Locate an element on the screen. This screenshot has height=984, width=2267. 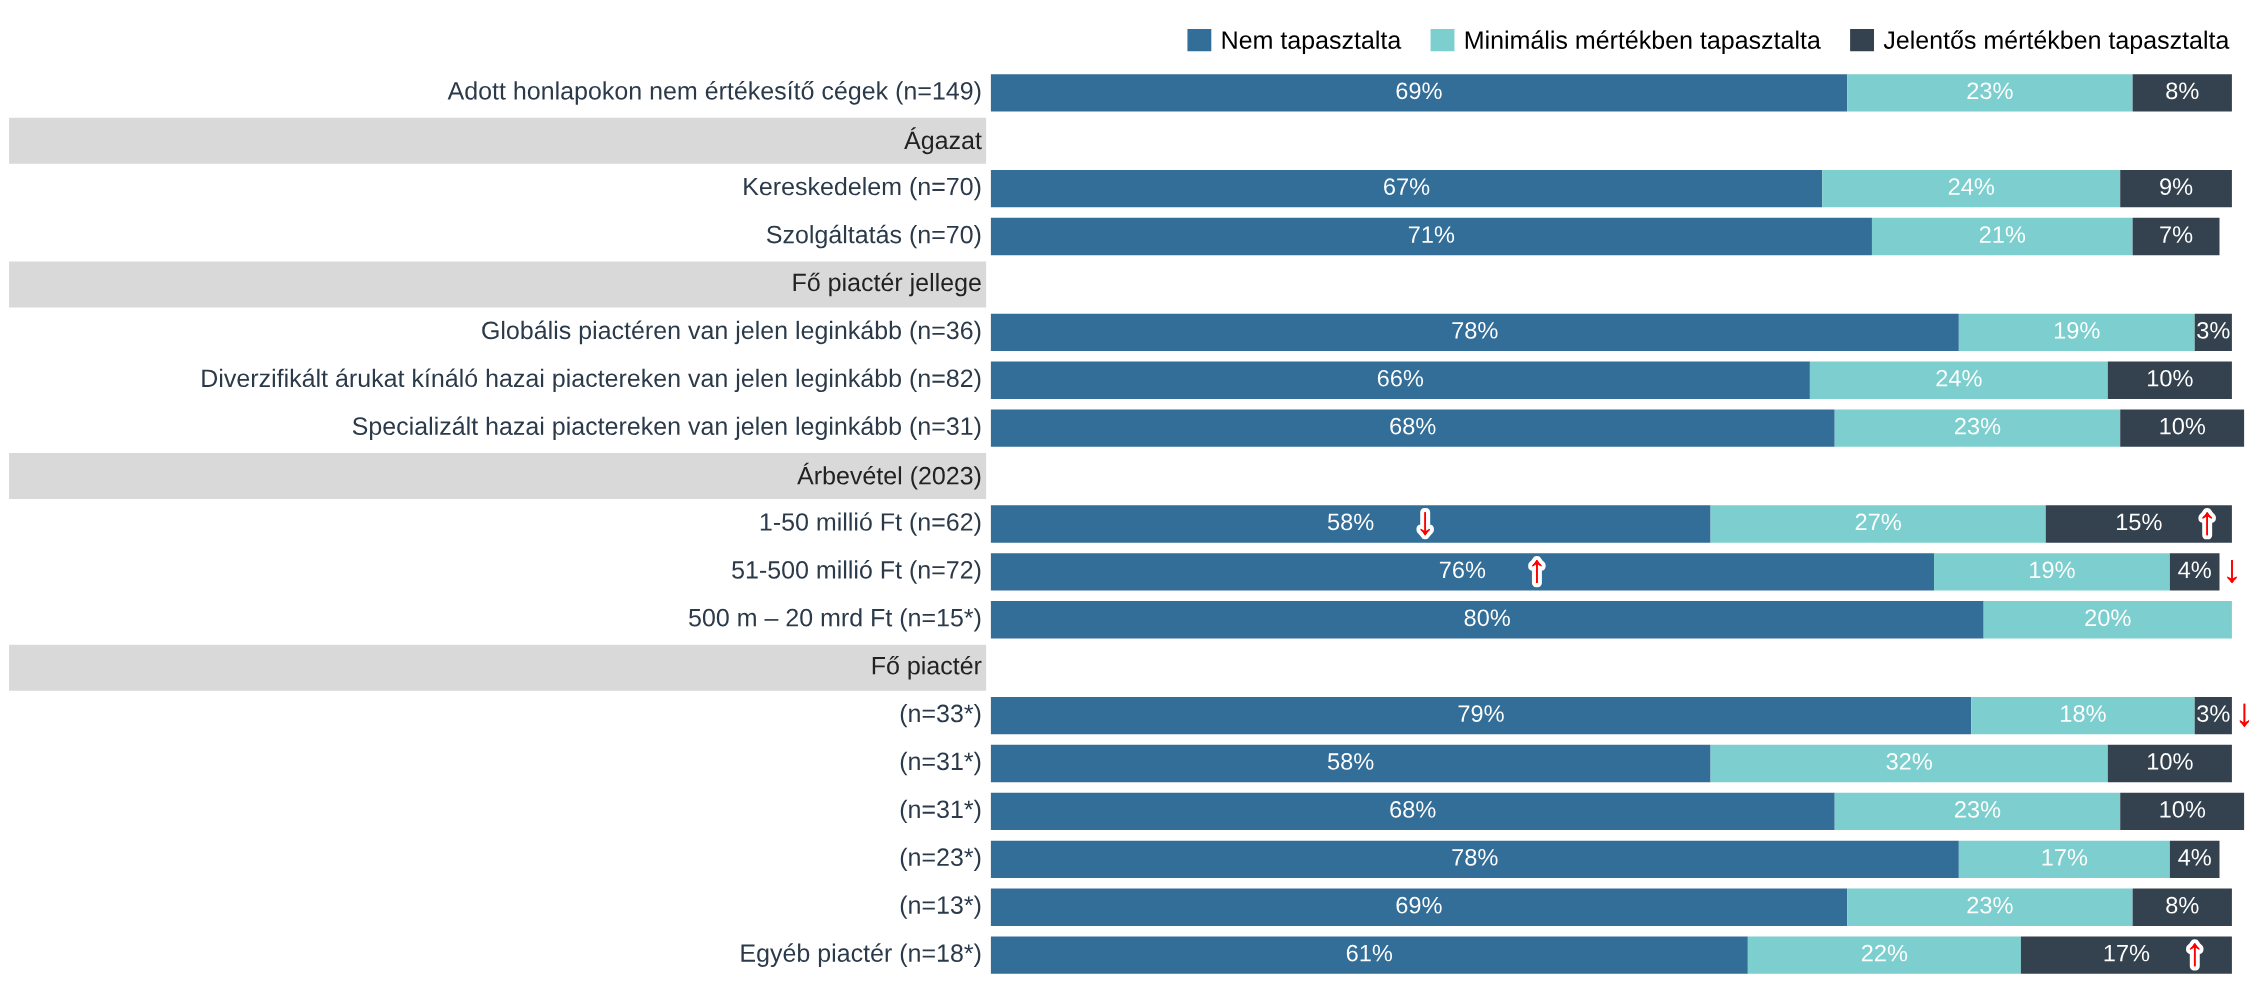
legend-label: Minimális mértékben tapasztalta is located at coordinates (1643, 42).